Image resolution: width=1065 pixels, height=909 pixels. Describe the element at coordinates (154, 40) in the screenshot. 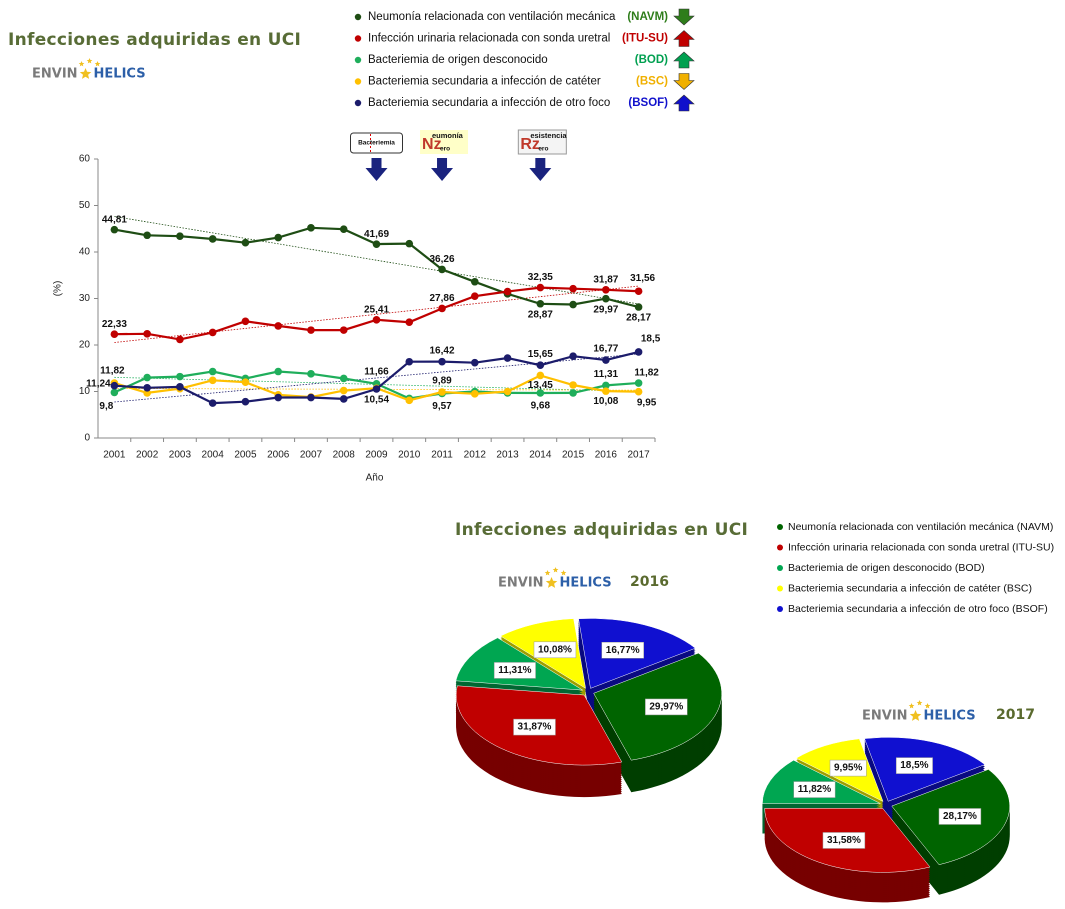

I see `chart-title: Infecciones adquiridas en UCI` at that location.